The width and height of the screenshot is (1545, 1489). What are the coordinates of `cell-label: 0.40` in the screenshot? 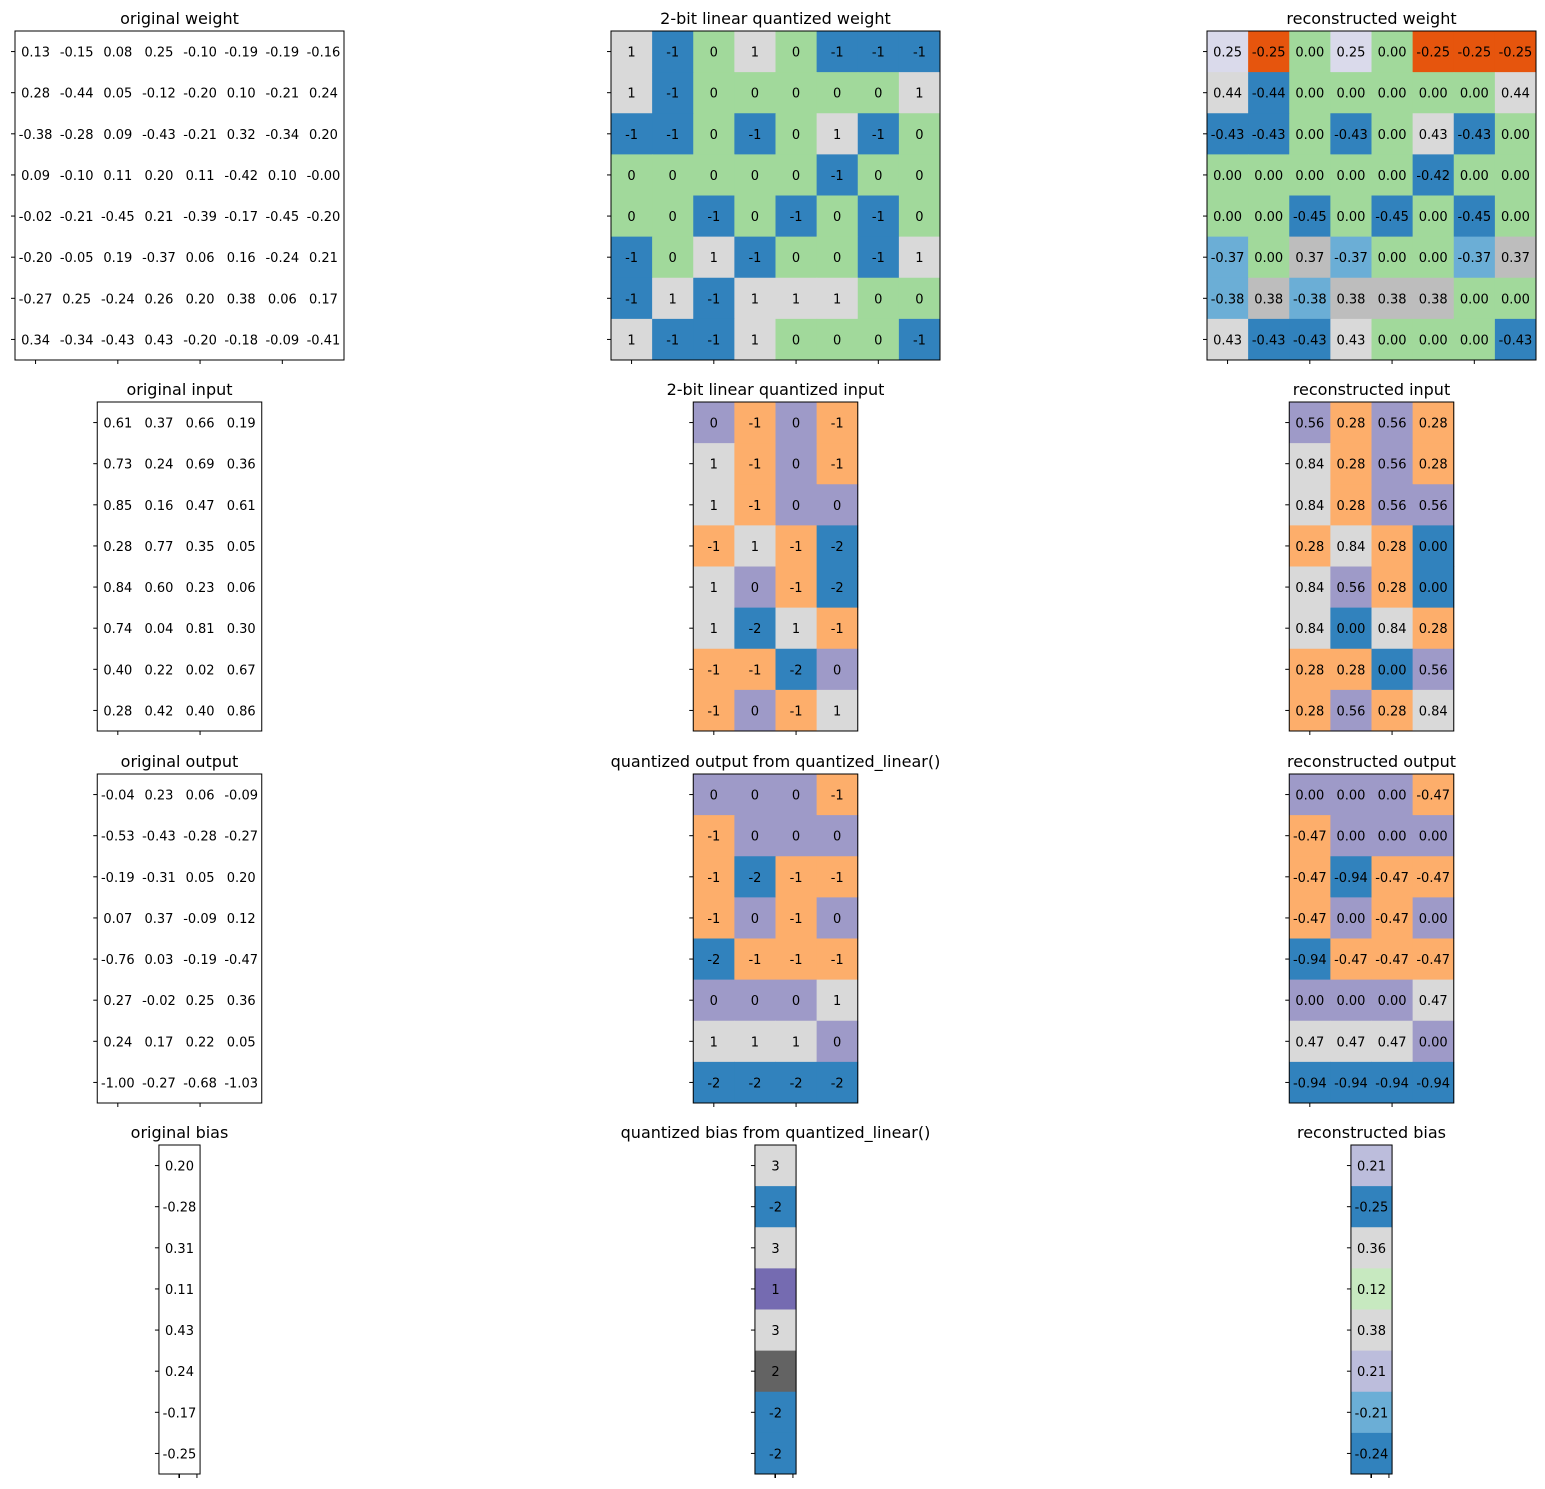 It's located at (117, 670).